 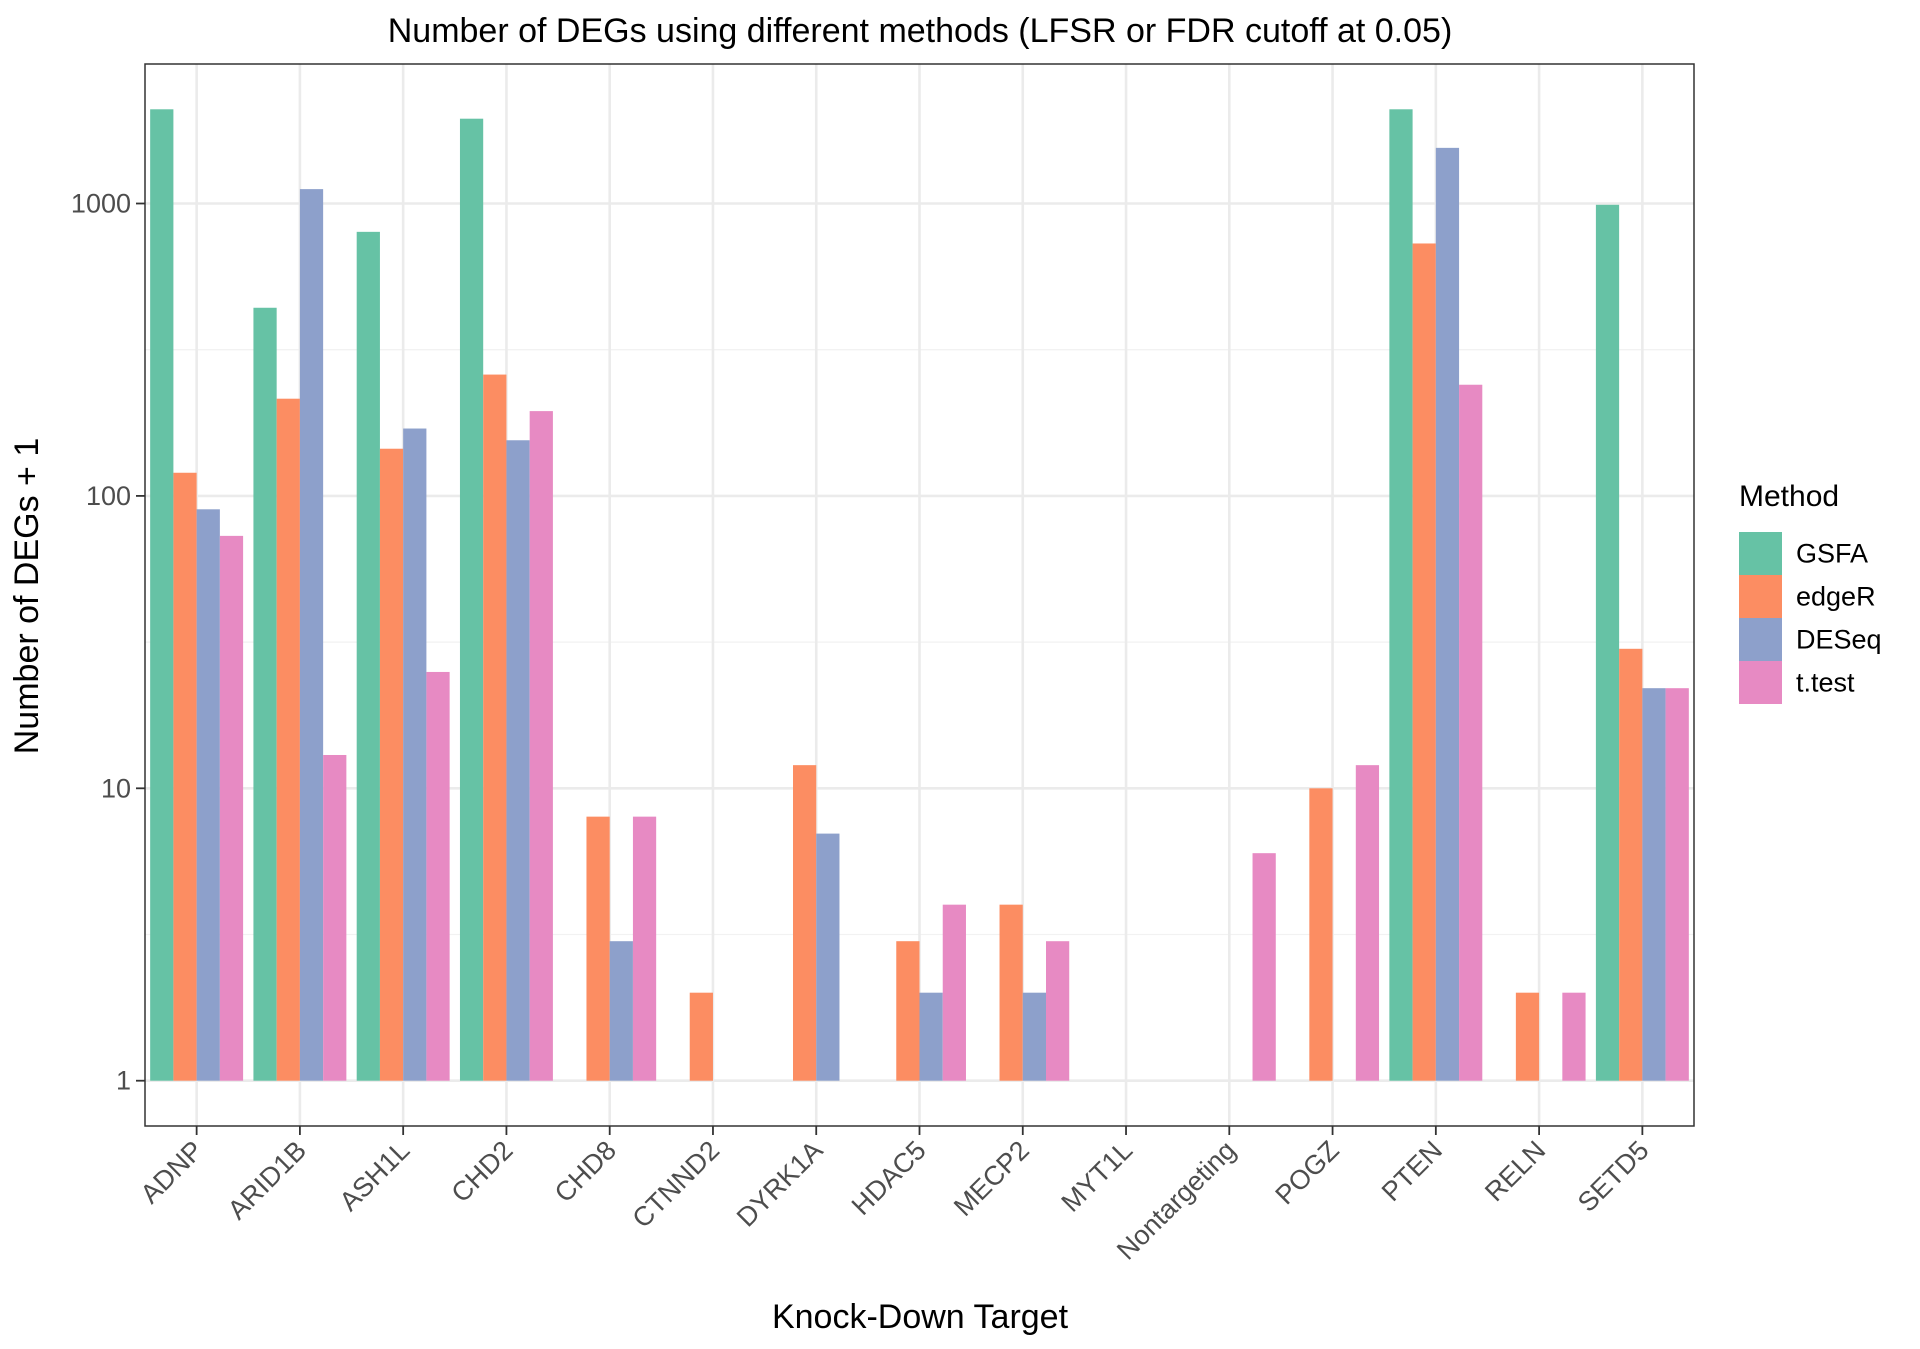 What do you see at coordinates (828, 957) in the screenshot?
I see `bar-deseq-dyrk1a` at bounding box center [828, 957].